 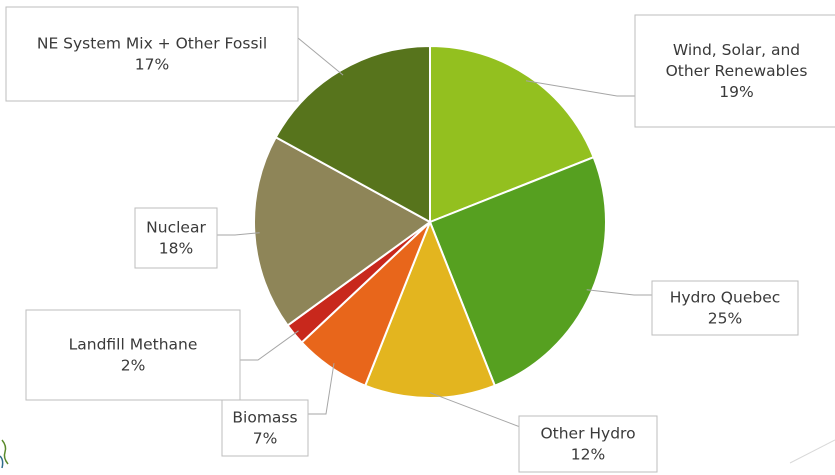 I want to click on slice-value-label: 17%, so click(x=152, y=65).